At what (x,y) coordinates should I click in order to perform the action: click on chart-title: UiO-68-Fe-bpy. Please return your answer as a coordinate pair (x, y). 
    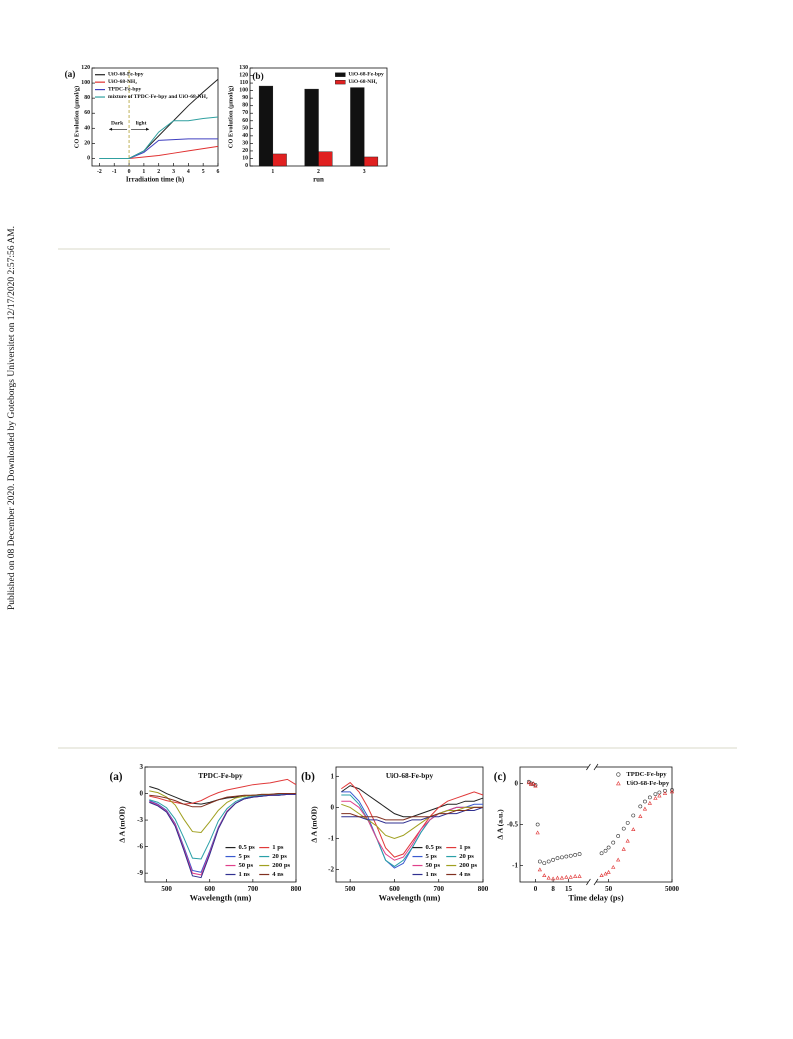
    Looking at the image, I should click on (410, 775).